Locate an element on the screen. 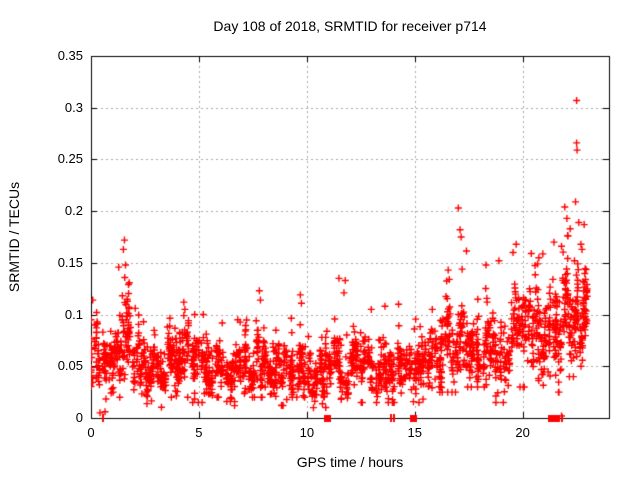 The image size is (640, 480). y-tick-label: 0.25 is located at coordinates (70, 159).